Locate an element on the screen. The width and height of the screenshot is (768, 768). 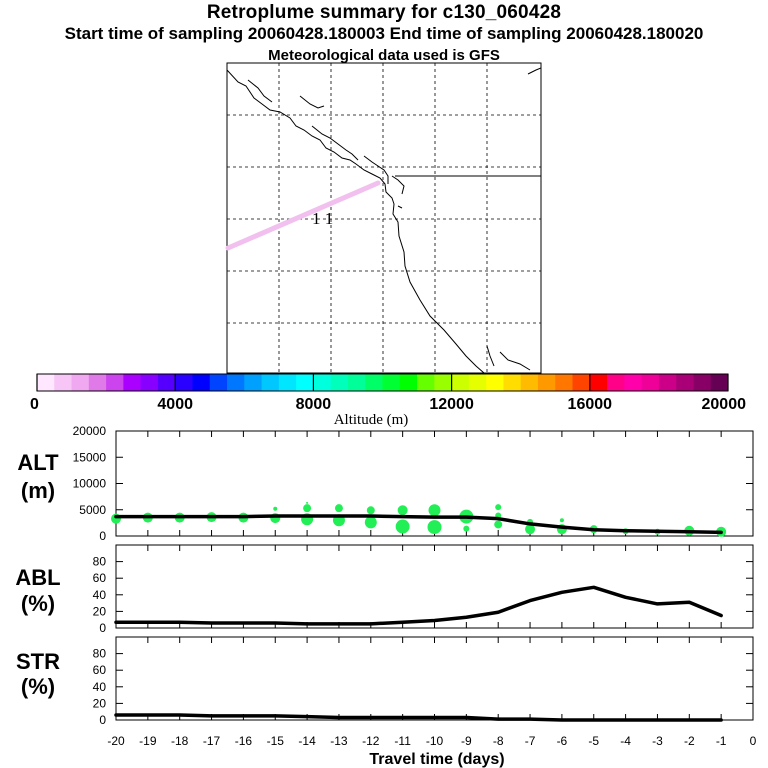
x-tick-label: -15 is located at coordinates (276, 741).